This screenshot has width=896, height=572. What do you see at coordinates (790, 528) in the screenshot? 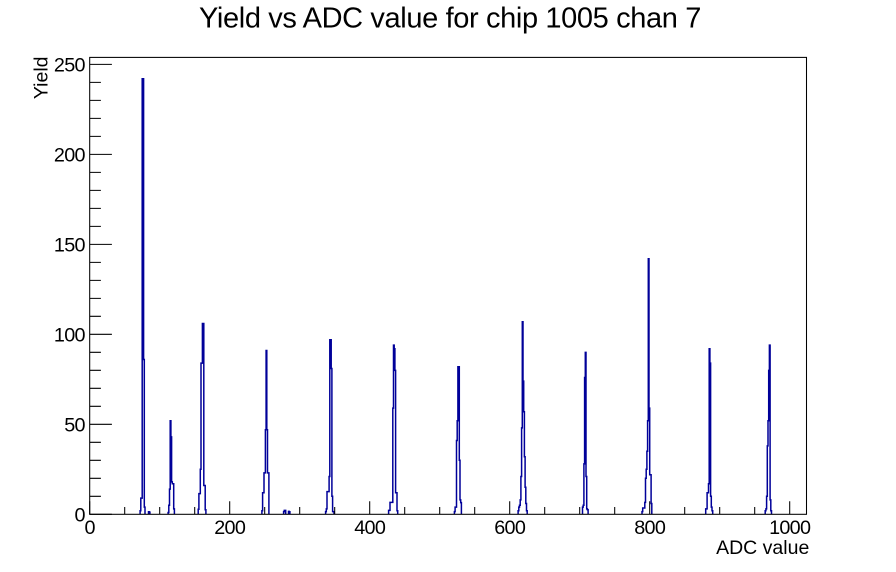
I see `svg-text: 1000` at bounding box center [790, 528].